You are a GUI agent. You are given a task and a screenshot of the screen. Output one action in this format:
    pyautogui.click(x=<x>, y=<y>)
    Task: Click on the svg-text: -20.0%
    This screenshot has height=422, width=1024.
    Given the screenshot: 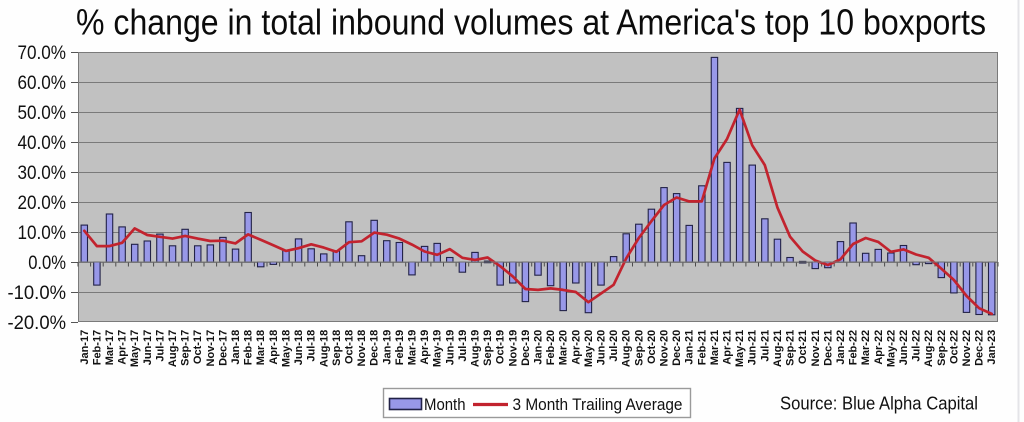 What is the action you would take?
    pyautogui.click(x=37, y=323)
    